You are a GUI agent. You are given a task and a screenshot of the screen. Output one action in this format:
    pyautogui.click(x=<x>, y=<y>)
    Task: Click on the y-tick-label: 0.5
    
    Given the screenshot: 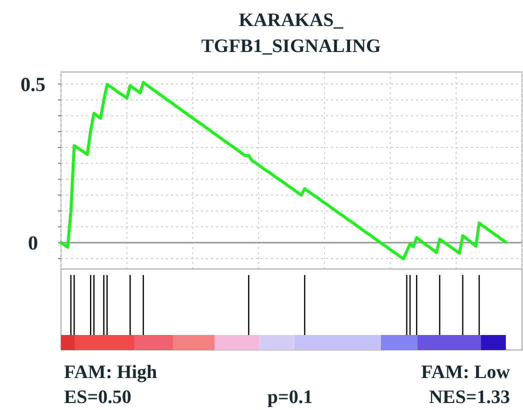 What is the action you would take?
    pyautogui.click(x=33, y=85)
    